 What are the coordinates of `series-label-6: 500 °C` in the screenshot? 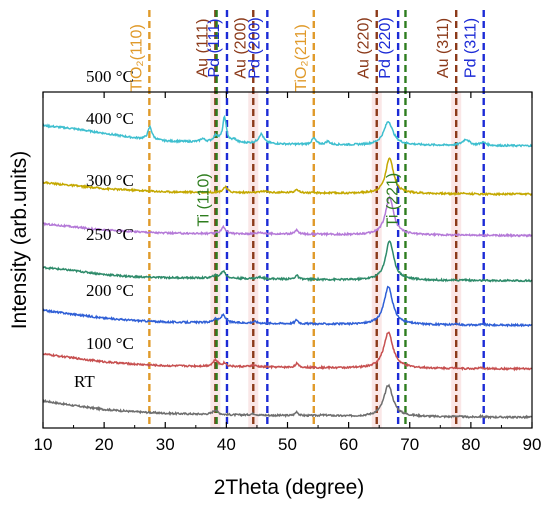 It's located at (110, 76).